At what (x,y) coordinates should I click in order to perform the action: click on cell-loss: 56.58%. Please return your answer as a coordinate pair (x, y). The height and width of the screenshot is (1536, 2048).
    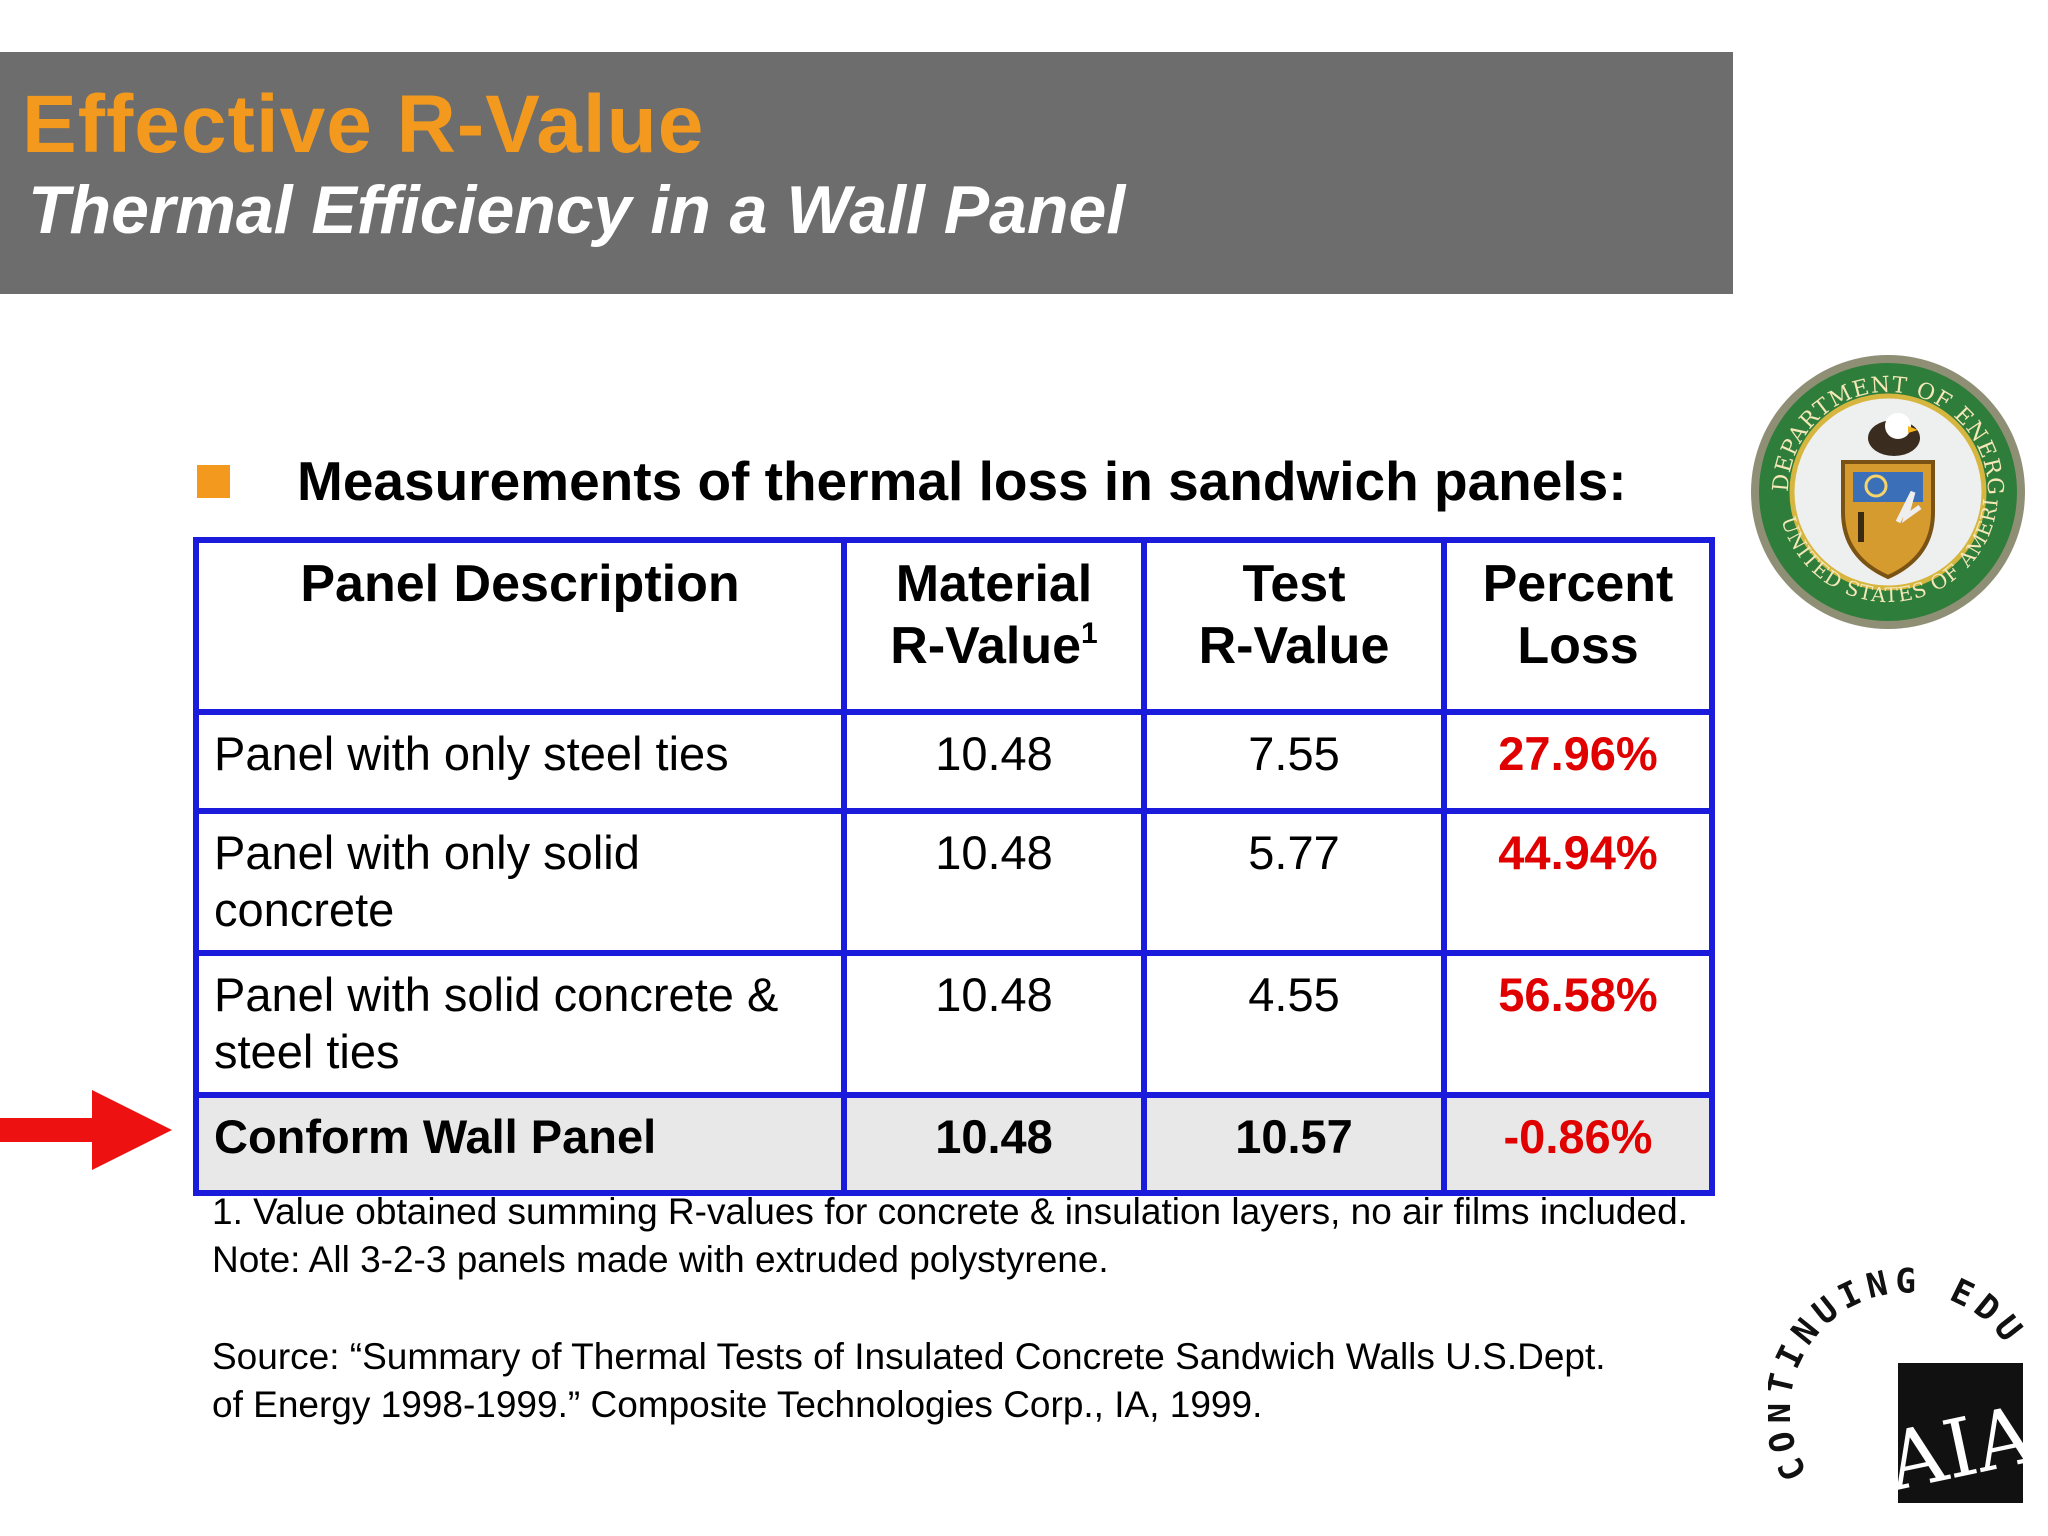
    Looking at the image, I should click on (1578, 1024).